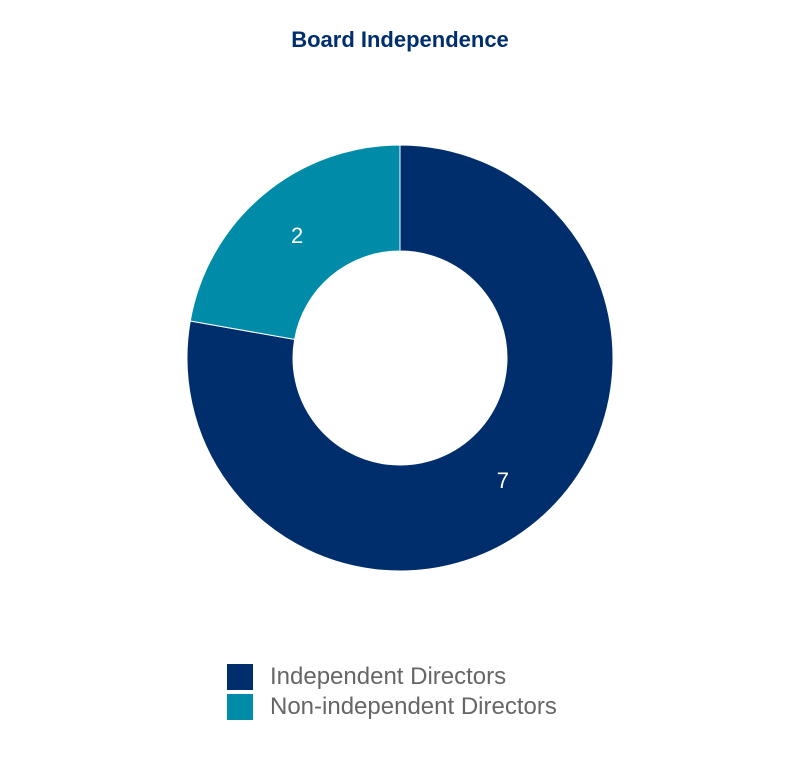 Image resolution: width=800 pixels, height=760 pixels. I want to click on donut-data-labels: 72, so click(400, 358).